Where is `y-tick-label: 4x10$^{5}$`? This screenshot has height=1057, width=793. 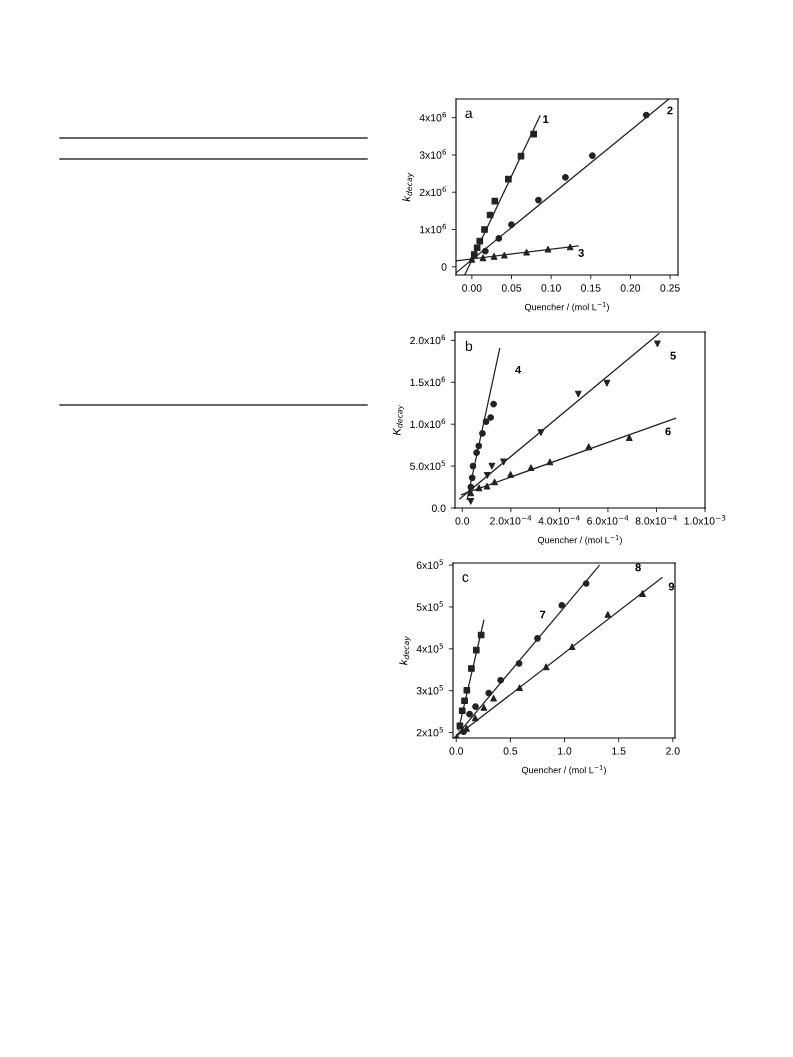
y-tick-label: 4x10$^{5}$ is located at coordinates (429, 648).